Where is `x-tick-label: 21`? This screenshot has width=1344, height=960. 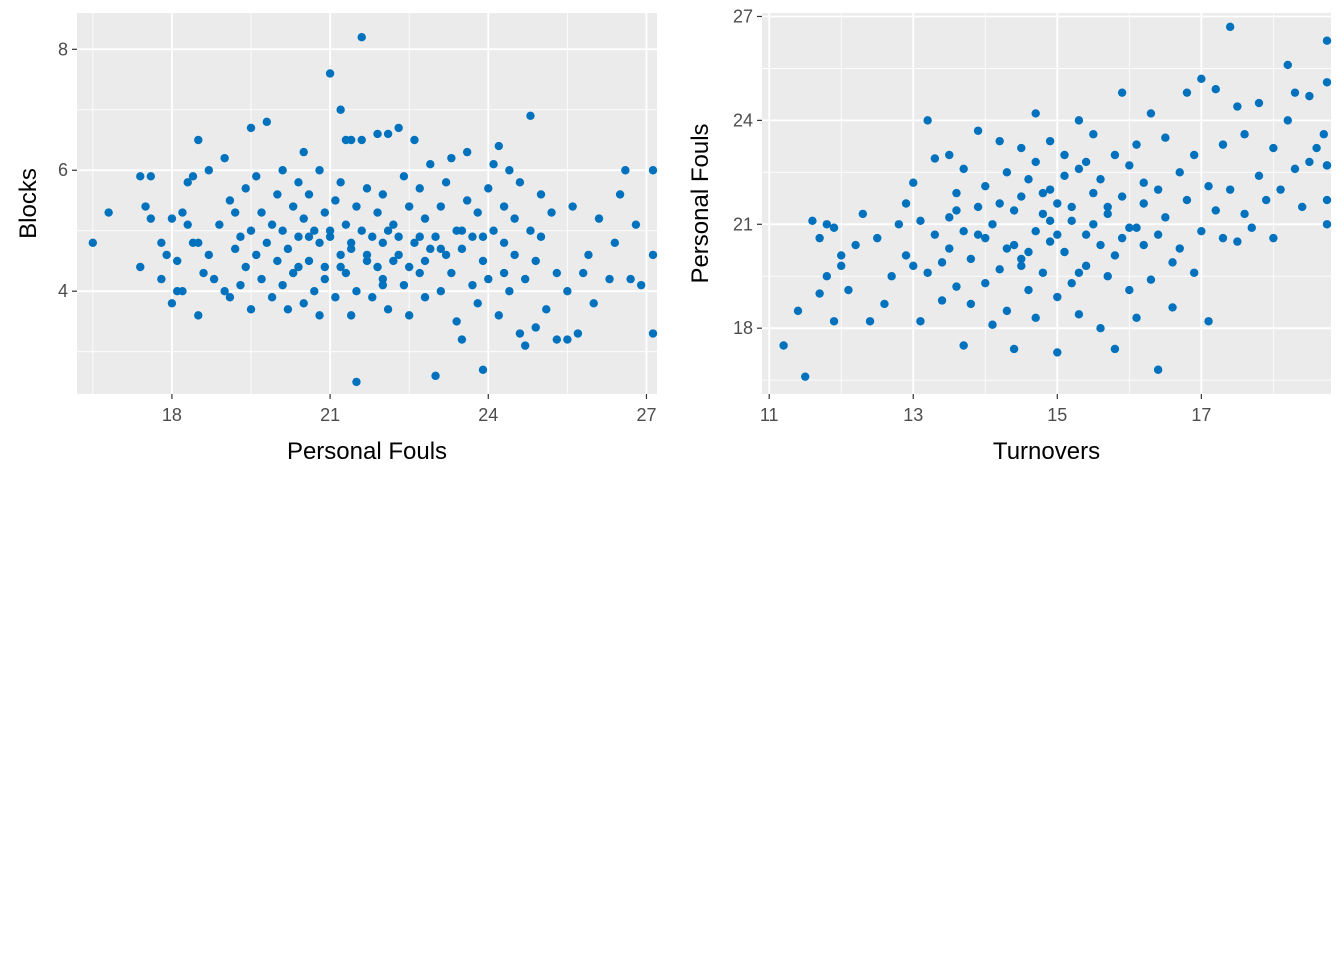 x-tick-label: 21 is located at coordinates (330, 415).